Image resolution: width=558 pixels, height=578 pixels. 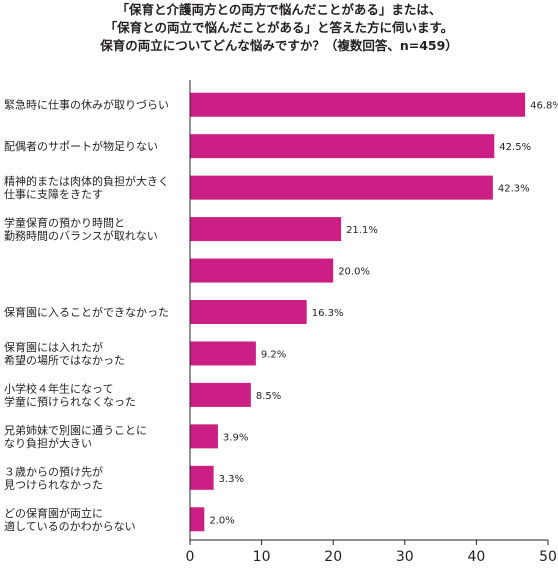 I want to click on category-label-9-1: 見つけられなかった, so click(x=53, y=484).